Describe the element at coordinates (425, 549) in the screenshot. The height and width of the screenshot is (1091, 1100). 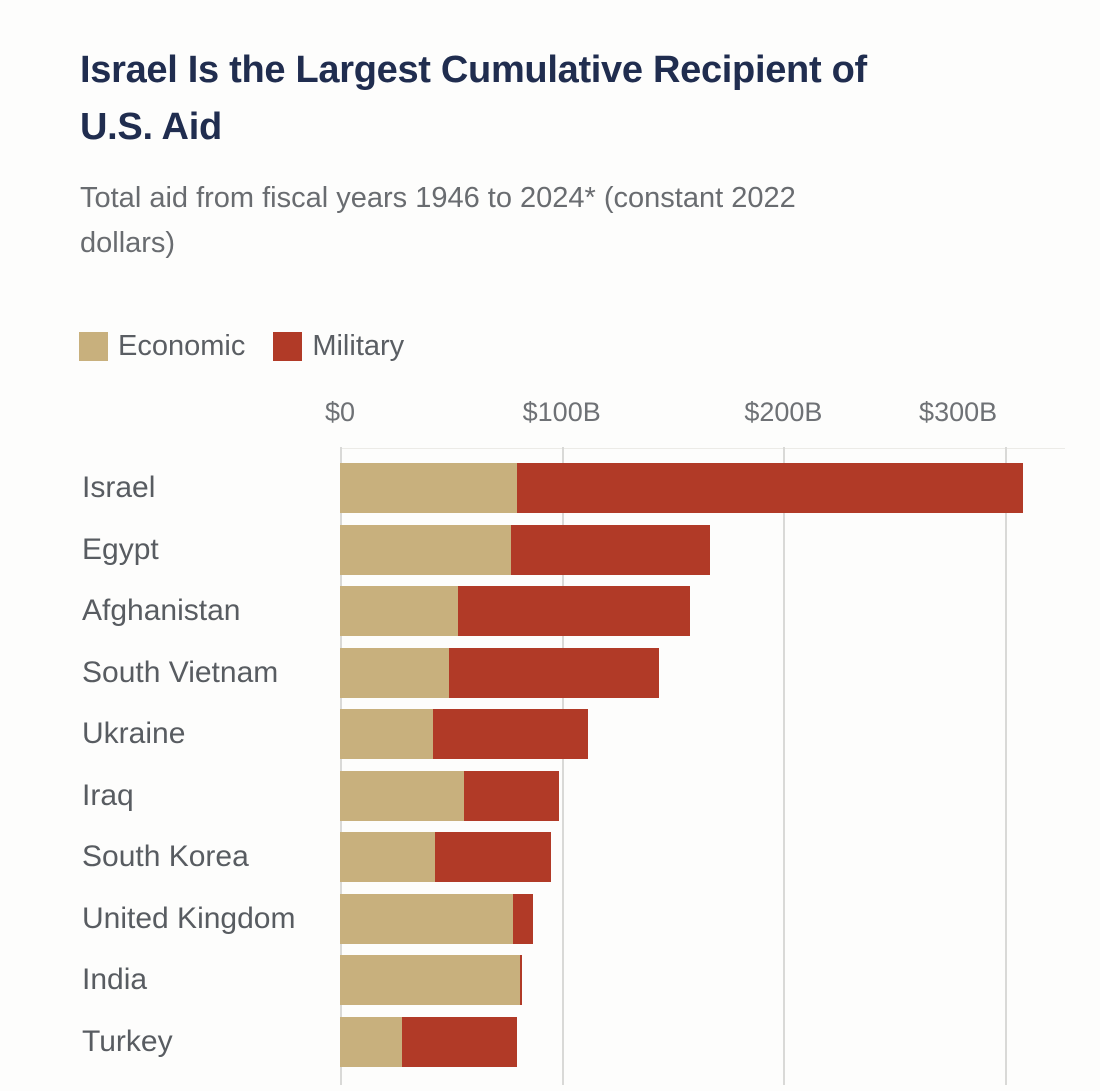
I see `economic-segment-egypt` at that location.